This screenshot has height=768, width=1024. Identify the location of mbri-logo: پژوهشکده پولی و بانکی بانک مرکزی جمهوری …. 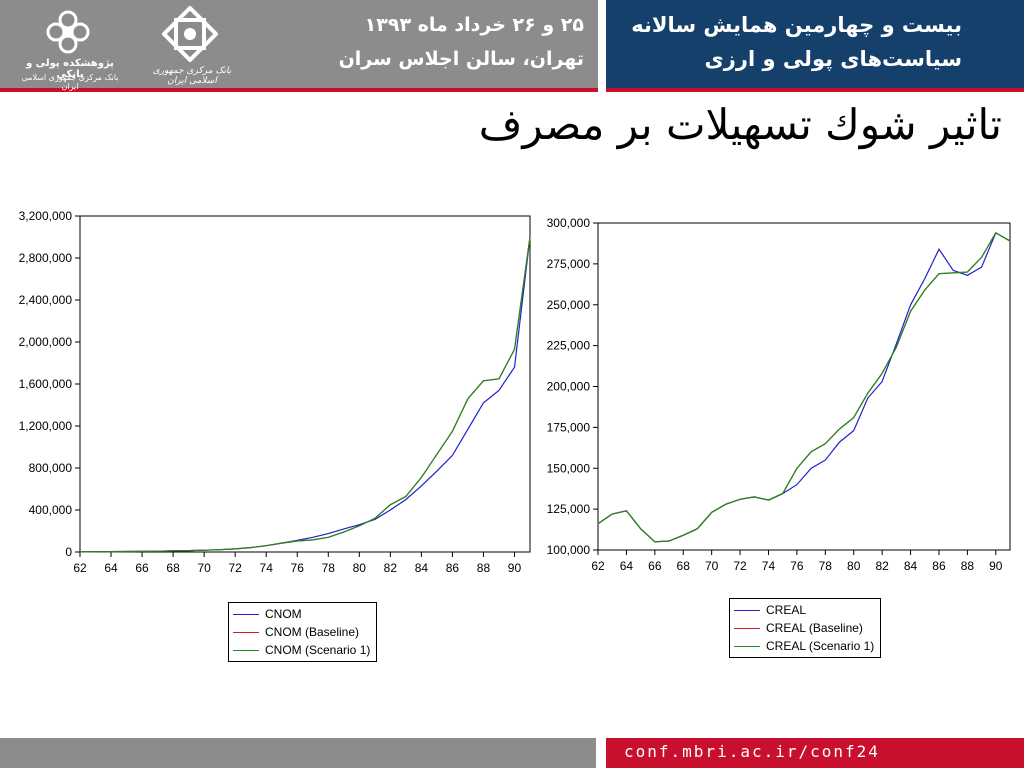
(70, 47).